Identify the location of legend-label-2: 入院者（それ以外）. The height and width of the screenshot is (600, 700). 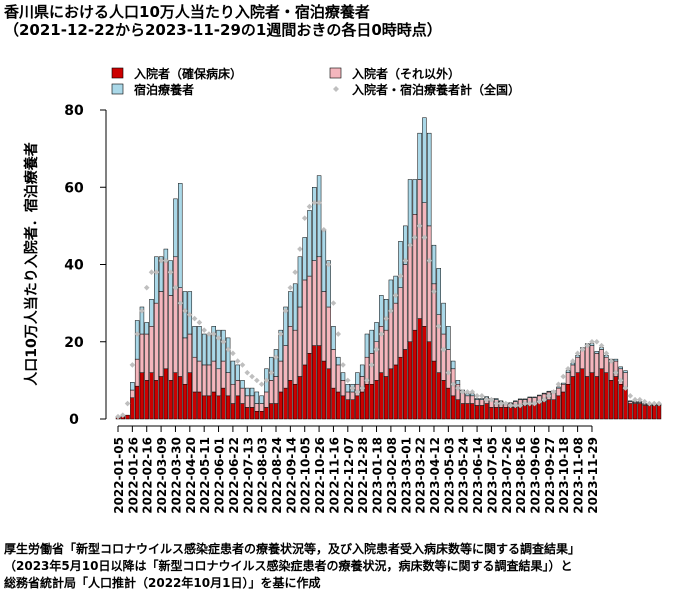
(406, 73).